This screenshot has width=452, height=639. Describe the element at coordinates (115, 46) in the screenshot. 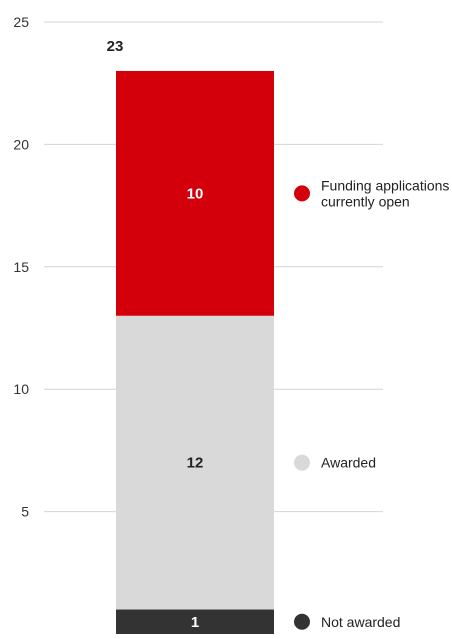

I see `total-value-label: 23` at that location.